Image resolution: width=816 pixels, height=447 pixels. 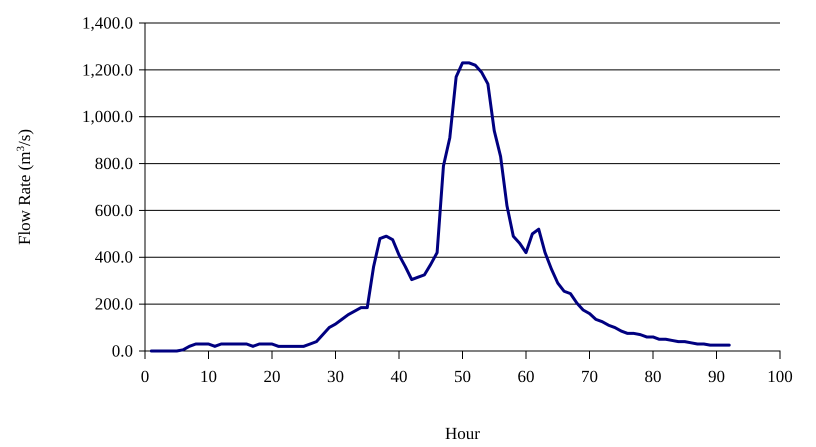 I want to click on x-tick-label: 100, so click(x=780, y=376).